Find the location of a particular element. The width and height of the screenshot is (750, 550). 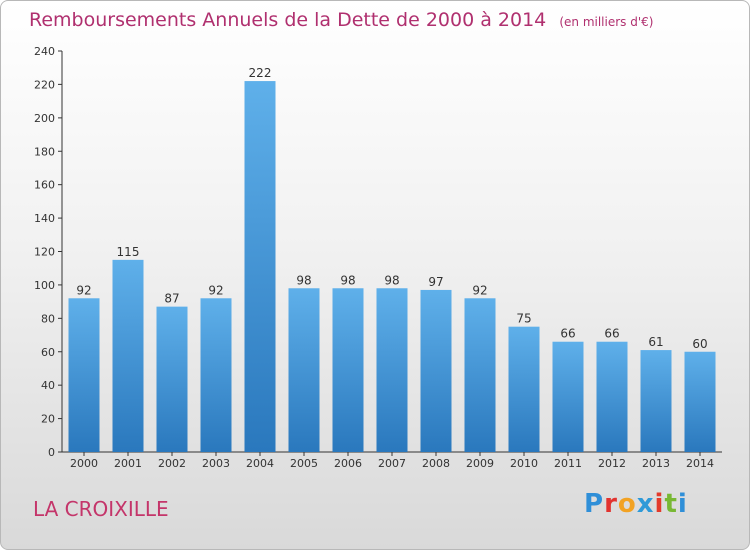

y-tick-label: 0 is located at coordinates (51, 452).